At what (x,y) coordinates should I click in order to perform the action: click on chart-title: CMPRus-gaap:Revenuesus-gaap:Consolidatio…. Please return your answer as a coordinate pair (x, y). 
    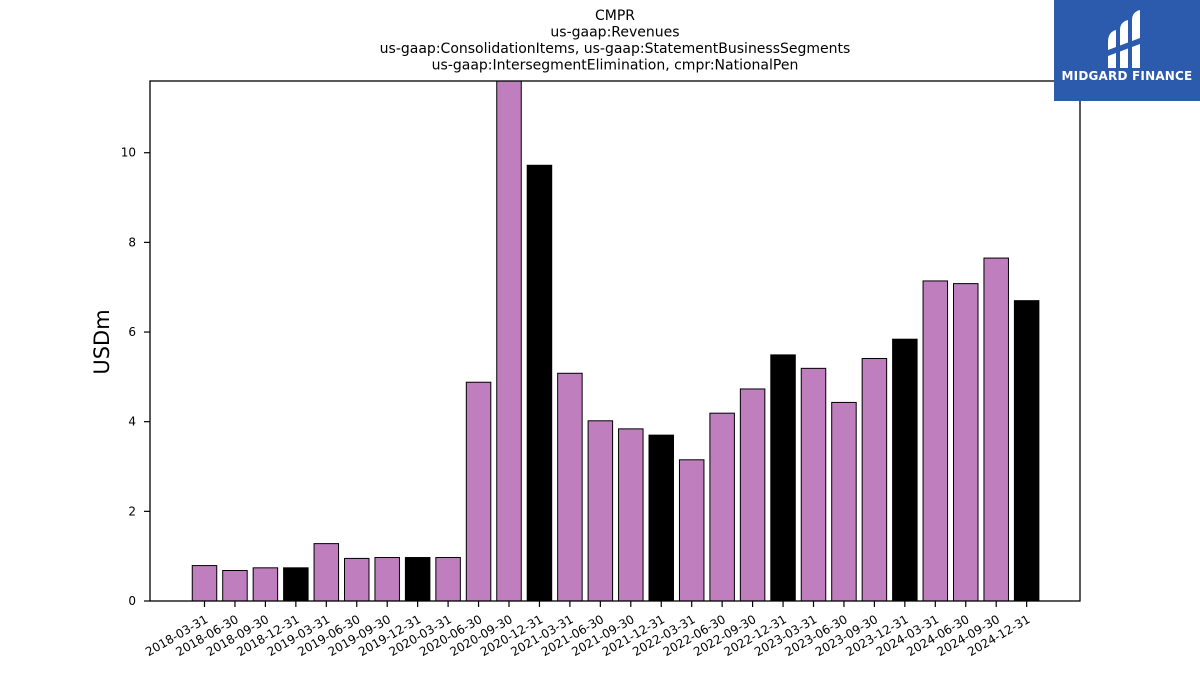
    Looking at the image, I should click on (615, 41).